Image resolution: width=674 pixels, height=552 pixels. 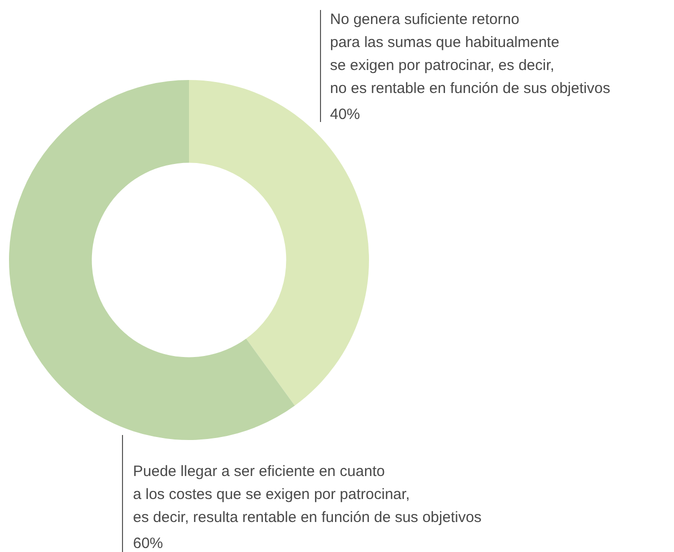 What do you see at coordinates (470, 54) in the screenshot?
I see `slice-label: No genera suficiente retorno para las sumas que habitualmente se exigen por patrocinar, es decir, no es rentable en función de sus objetivos` at bounding box center [470, 54].